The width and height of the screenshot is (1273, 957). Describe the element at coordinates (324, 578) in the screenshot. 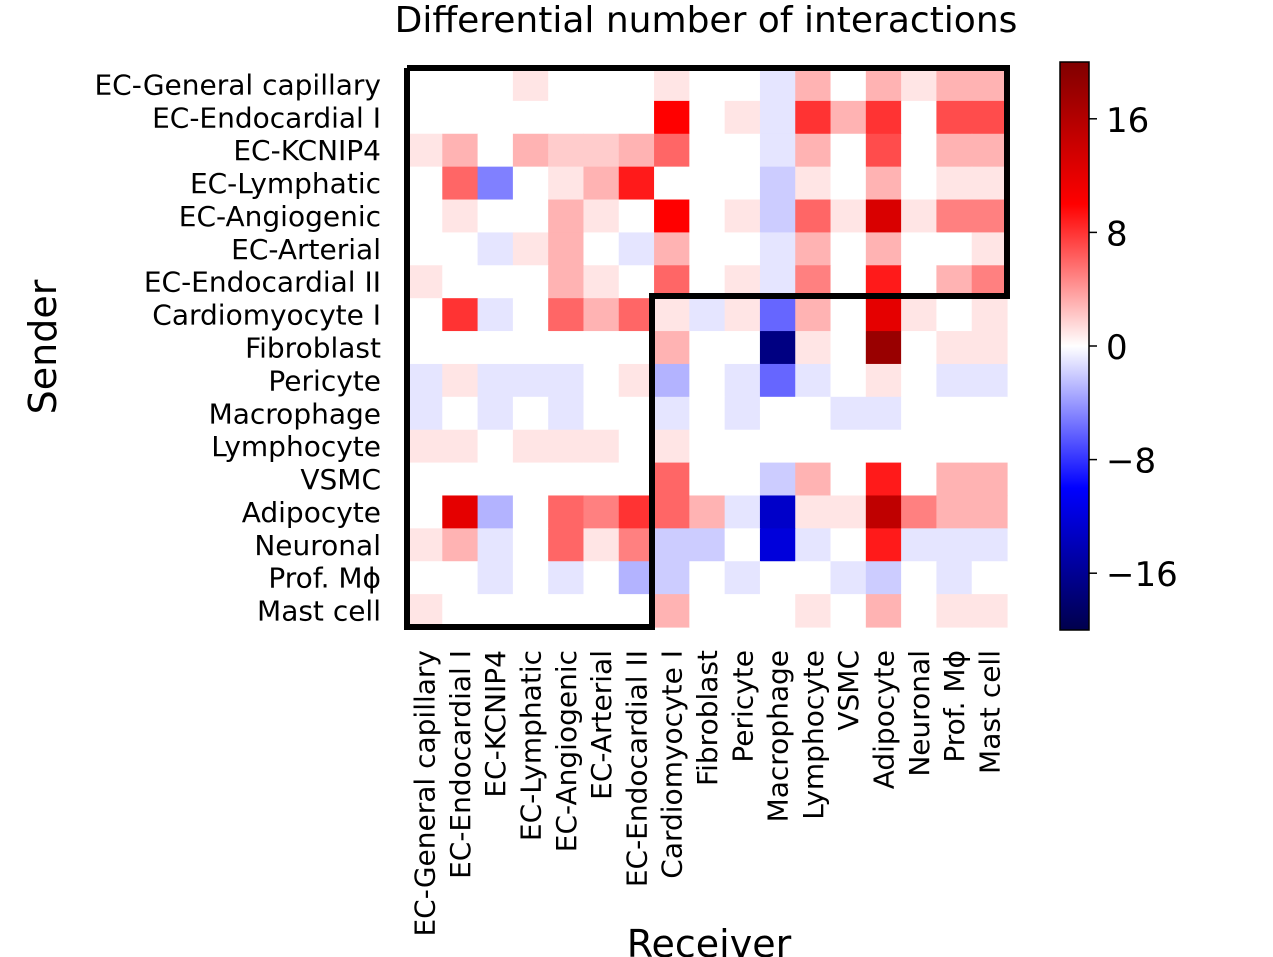

I see `row-label: Prof. Mϕ` at that location.